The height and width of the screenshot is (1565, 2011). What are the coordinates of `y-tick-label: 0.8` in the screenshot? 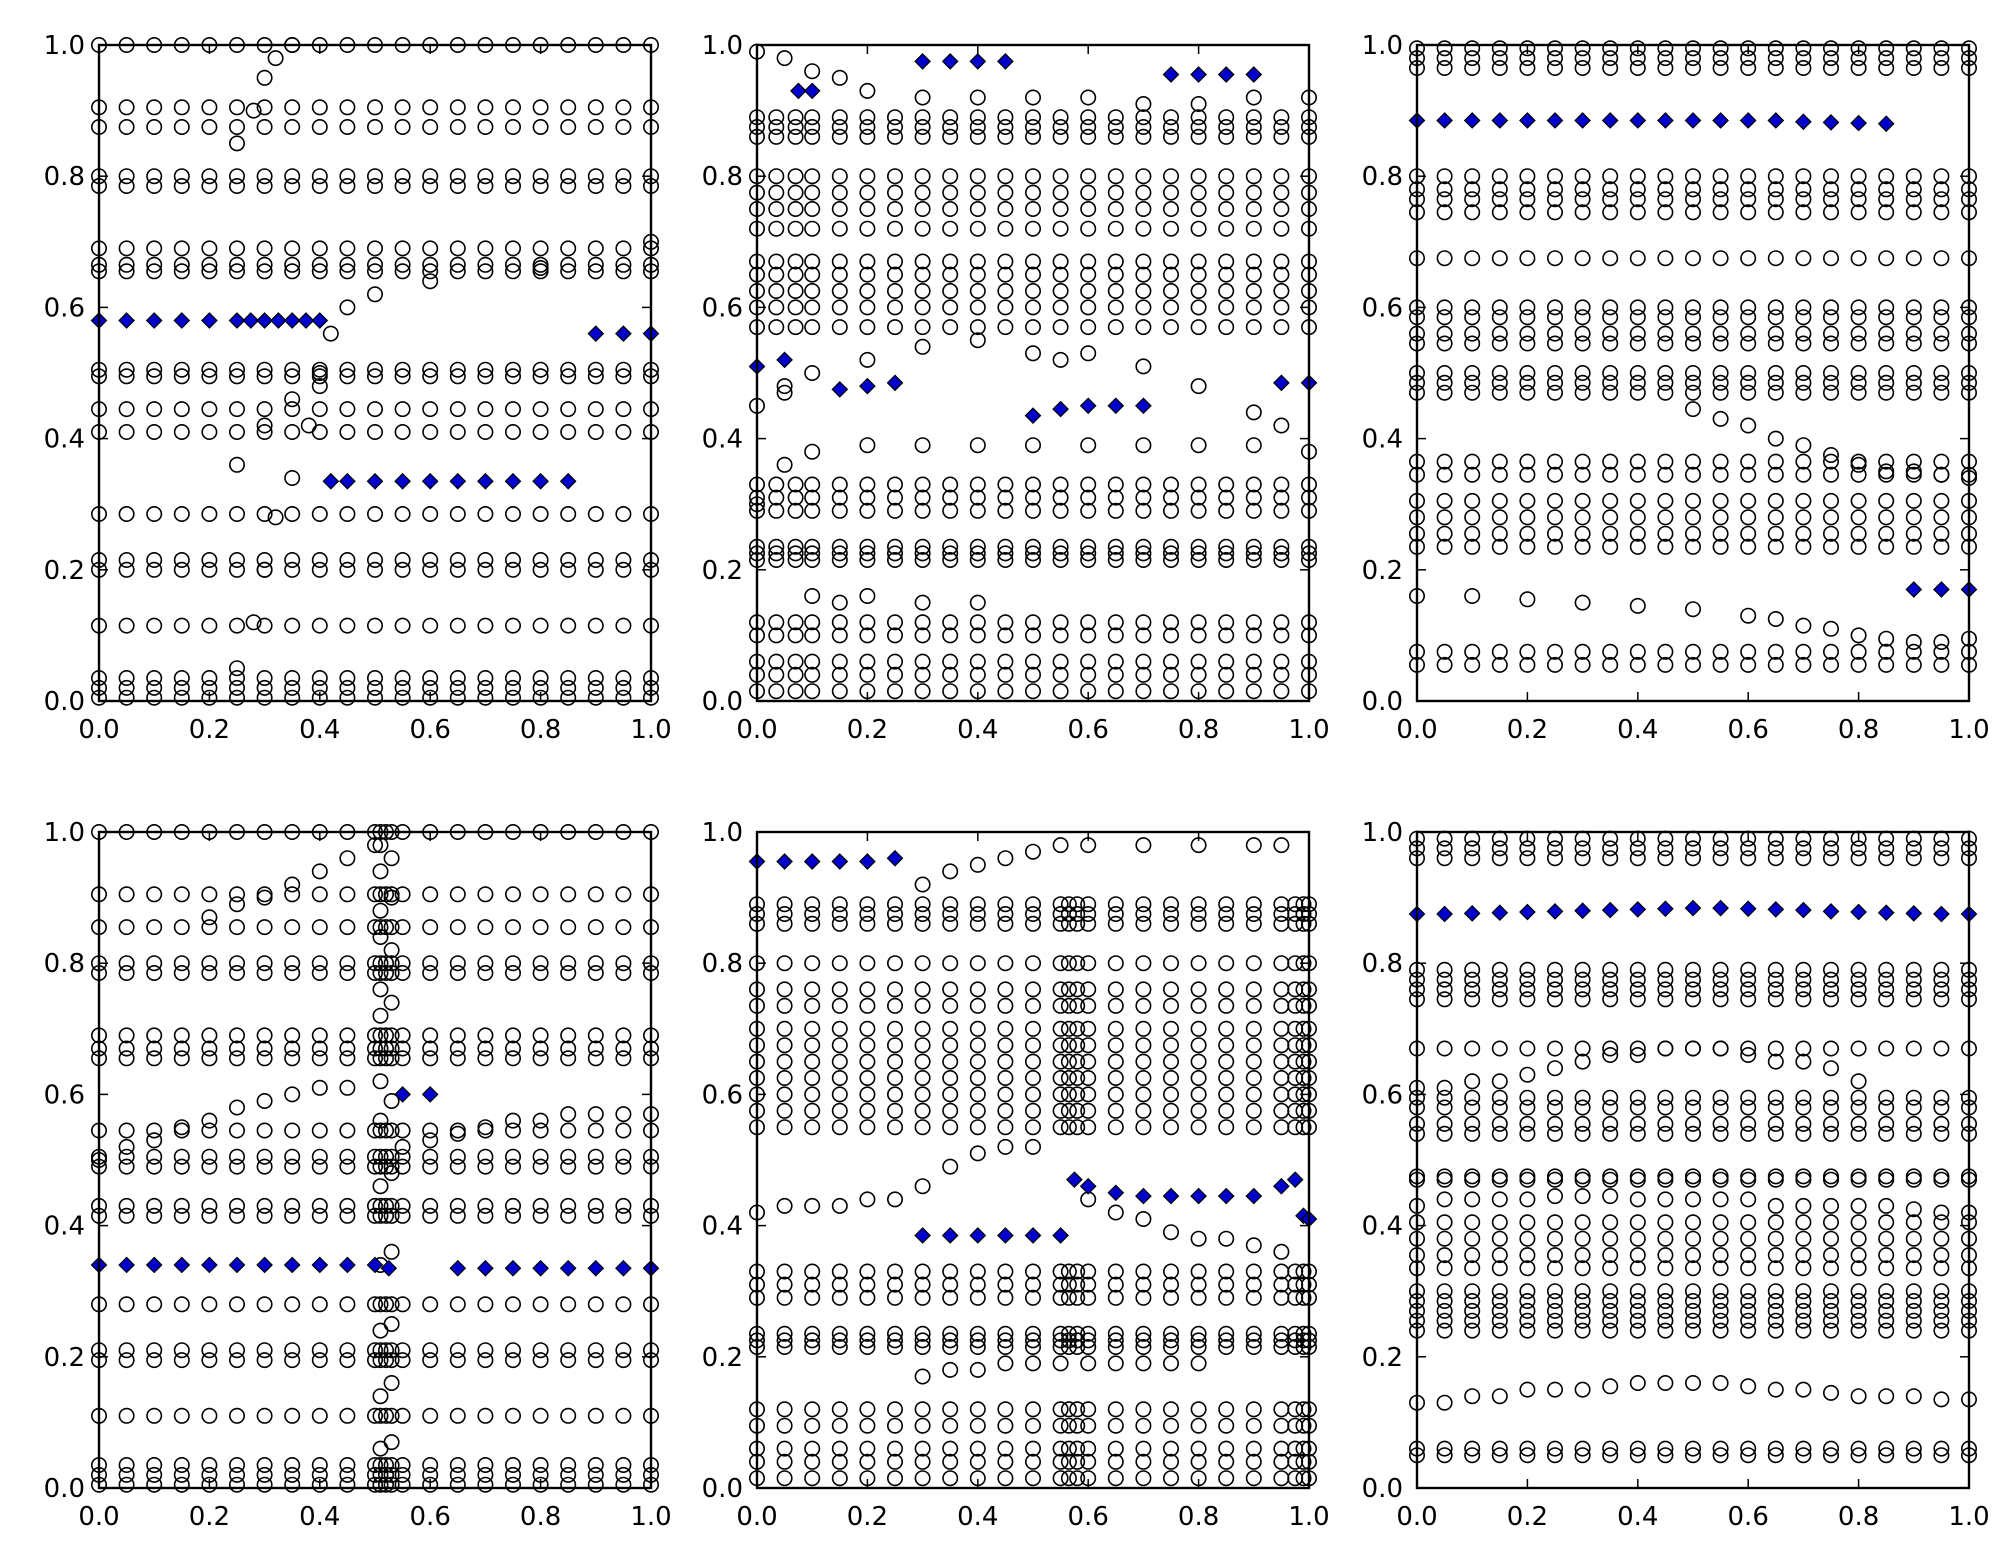 It's located at (1382, 177).